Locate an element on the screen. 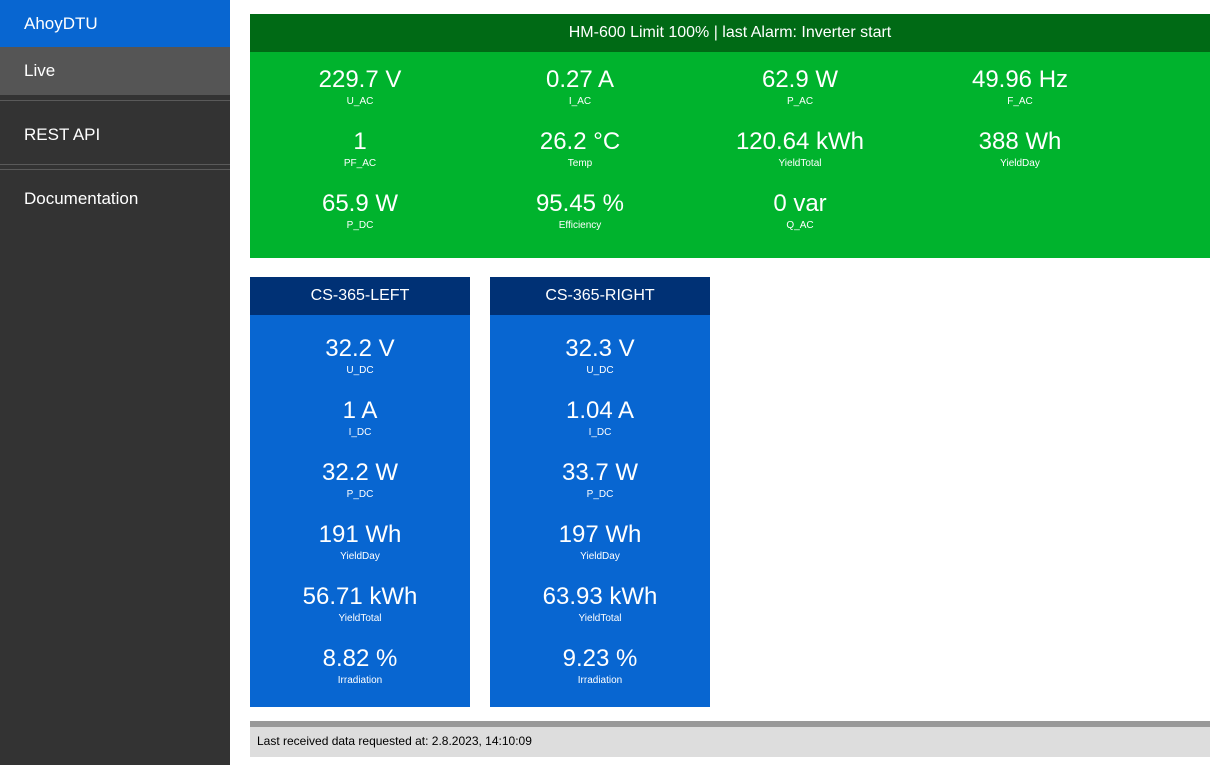 The height and width of the screenshot is (765, 1218). metric-yield-day: 388 Wh YieldDay is located at coordinates (1020, 151).